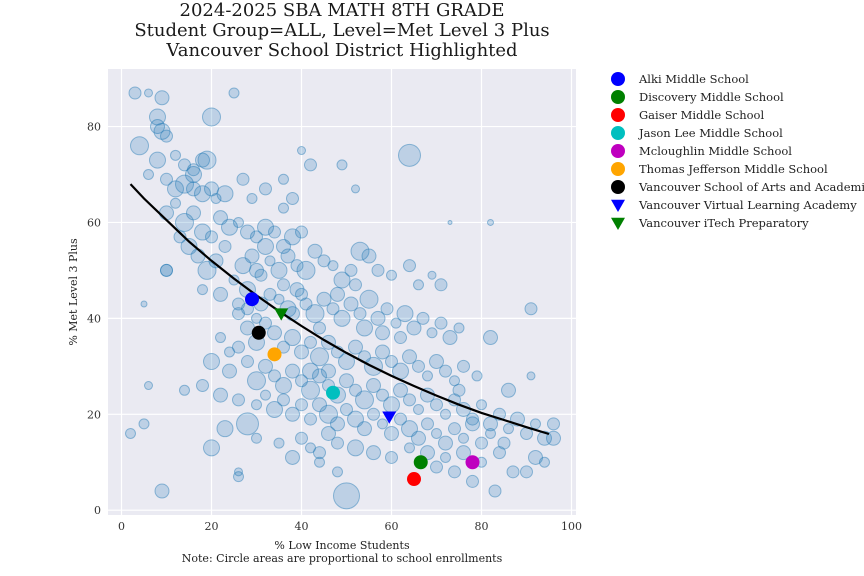 The width and height of the screenshot is (864, 576). I want to click on x-tick-label: 0, so click(121, 526).